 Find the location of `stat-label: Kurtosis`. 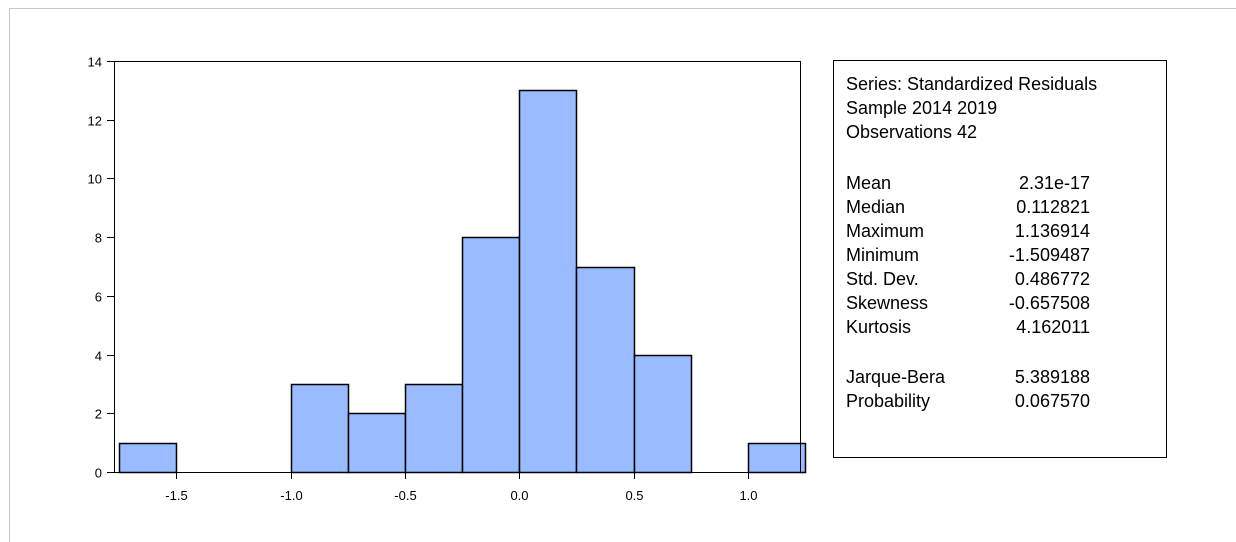

stat-label: Kurtosis is located at coordinates (879, 327).